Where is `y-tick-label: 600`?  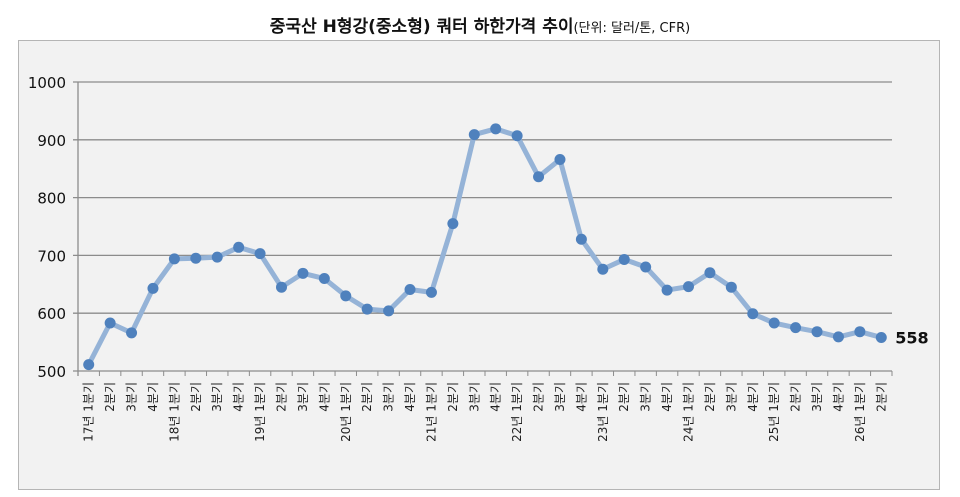
y-tick-label: 600 is located at coordinates (51, 314).